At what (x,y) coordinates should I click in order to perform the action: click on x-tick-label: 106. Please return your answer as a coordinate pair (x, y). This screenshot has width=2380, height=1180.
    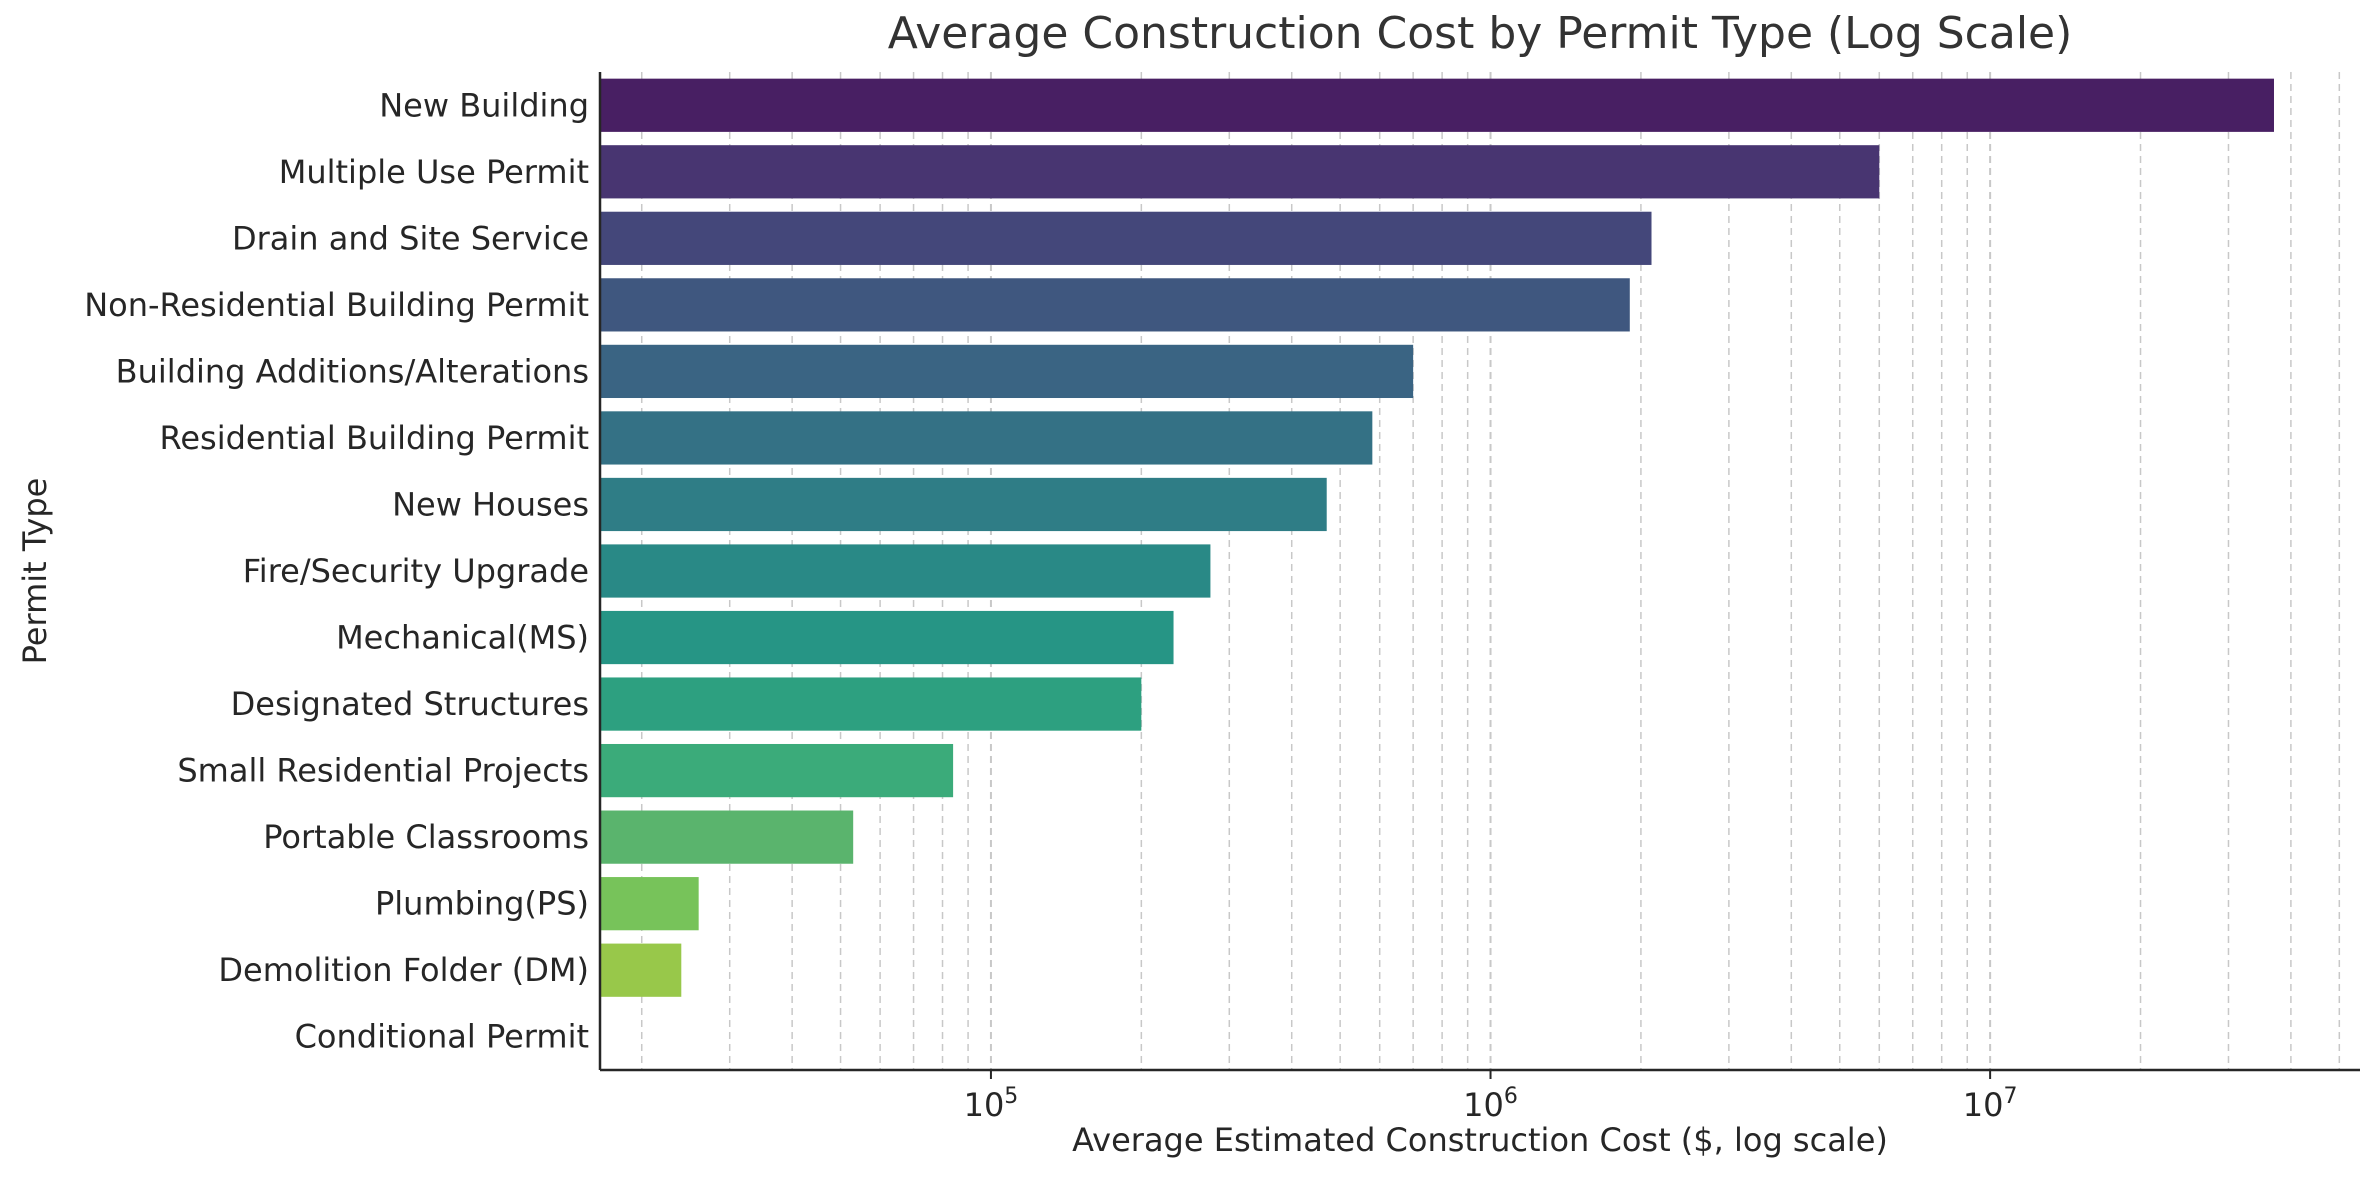
    Looking at the image, I should click on (1490, 1104).